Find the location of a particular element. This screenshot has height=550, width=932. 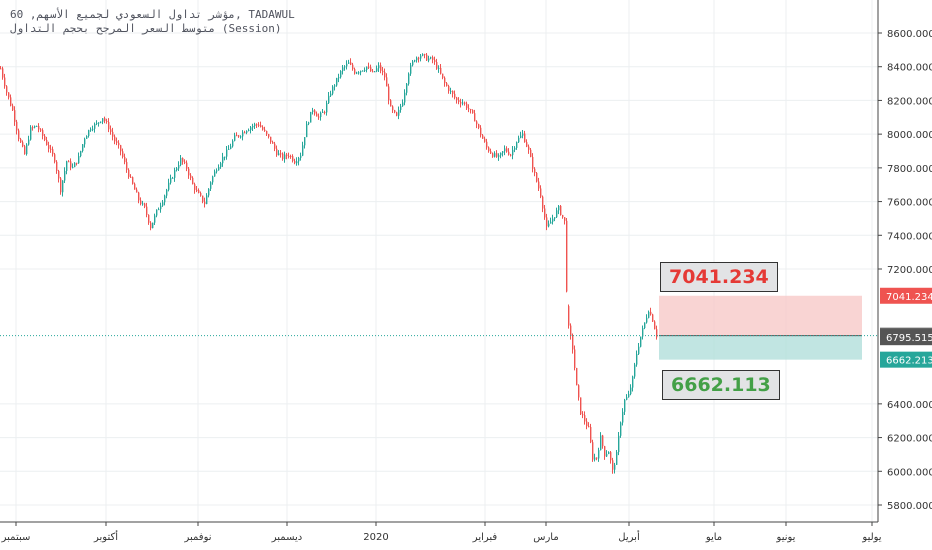

price-tick-label: 8200.000 is located at coordinates (909, 101).